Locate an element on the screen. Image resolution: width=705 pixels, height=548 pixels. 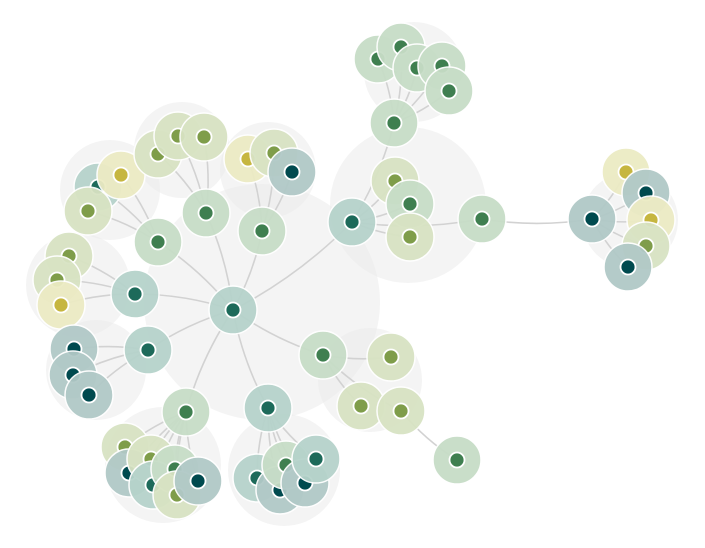
node-a3 is located at coordinates (262, 231).